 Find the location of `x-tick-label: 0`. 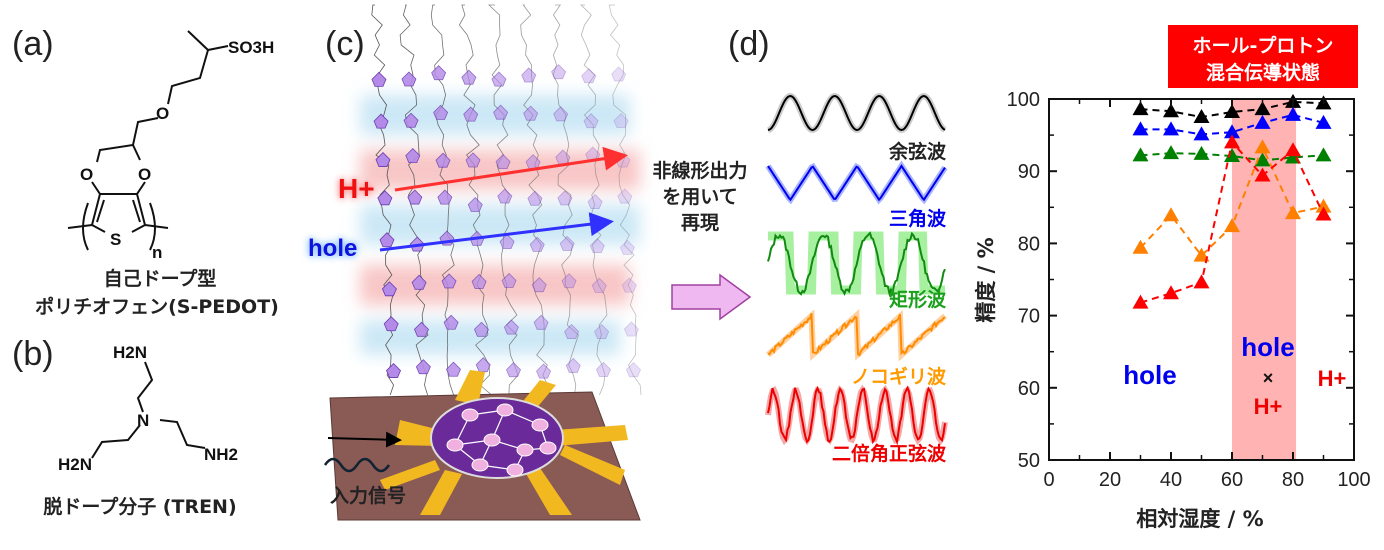

x-tick-label: 0 is located at coordinates (1048, 480).